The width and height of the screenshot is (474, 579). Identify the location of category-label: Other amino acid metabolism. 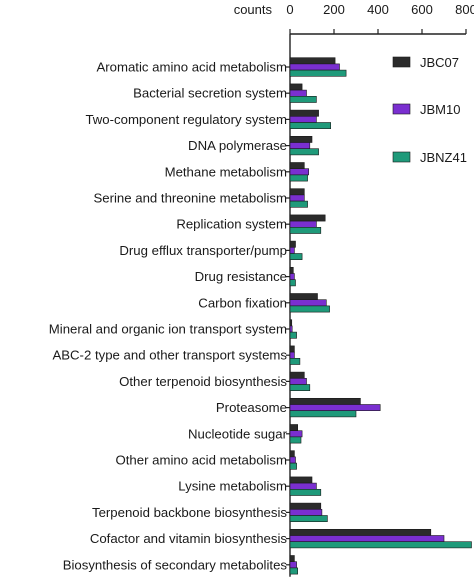
(201, 460).